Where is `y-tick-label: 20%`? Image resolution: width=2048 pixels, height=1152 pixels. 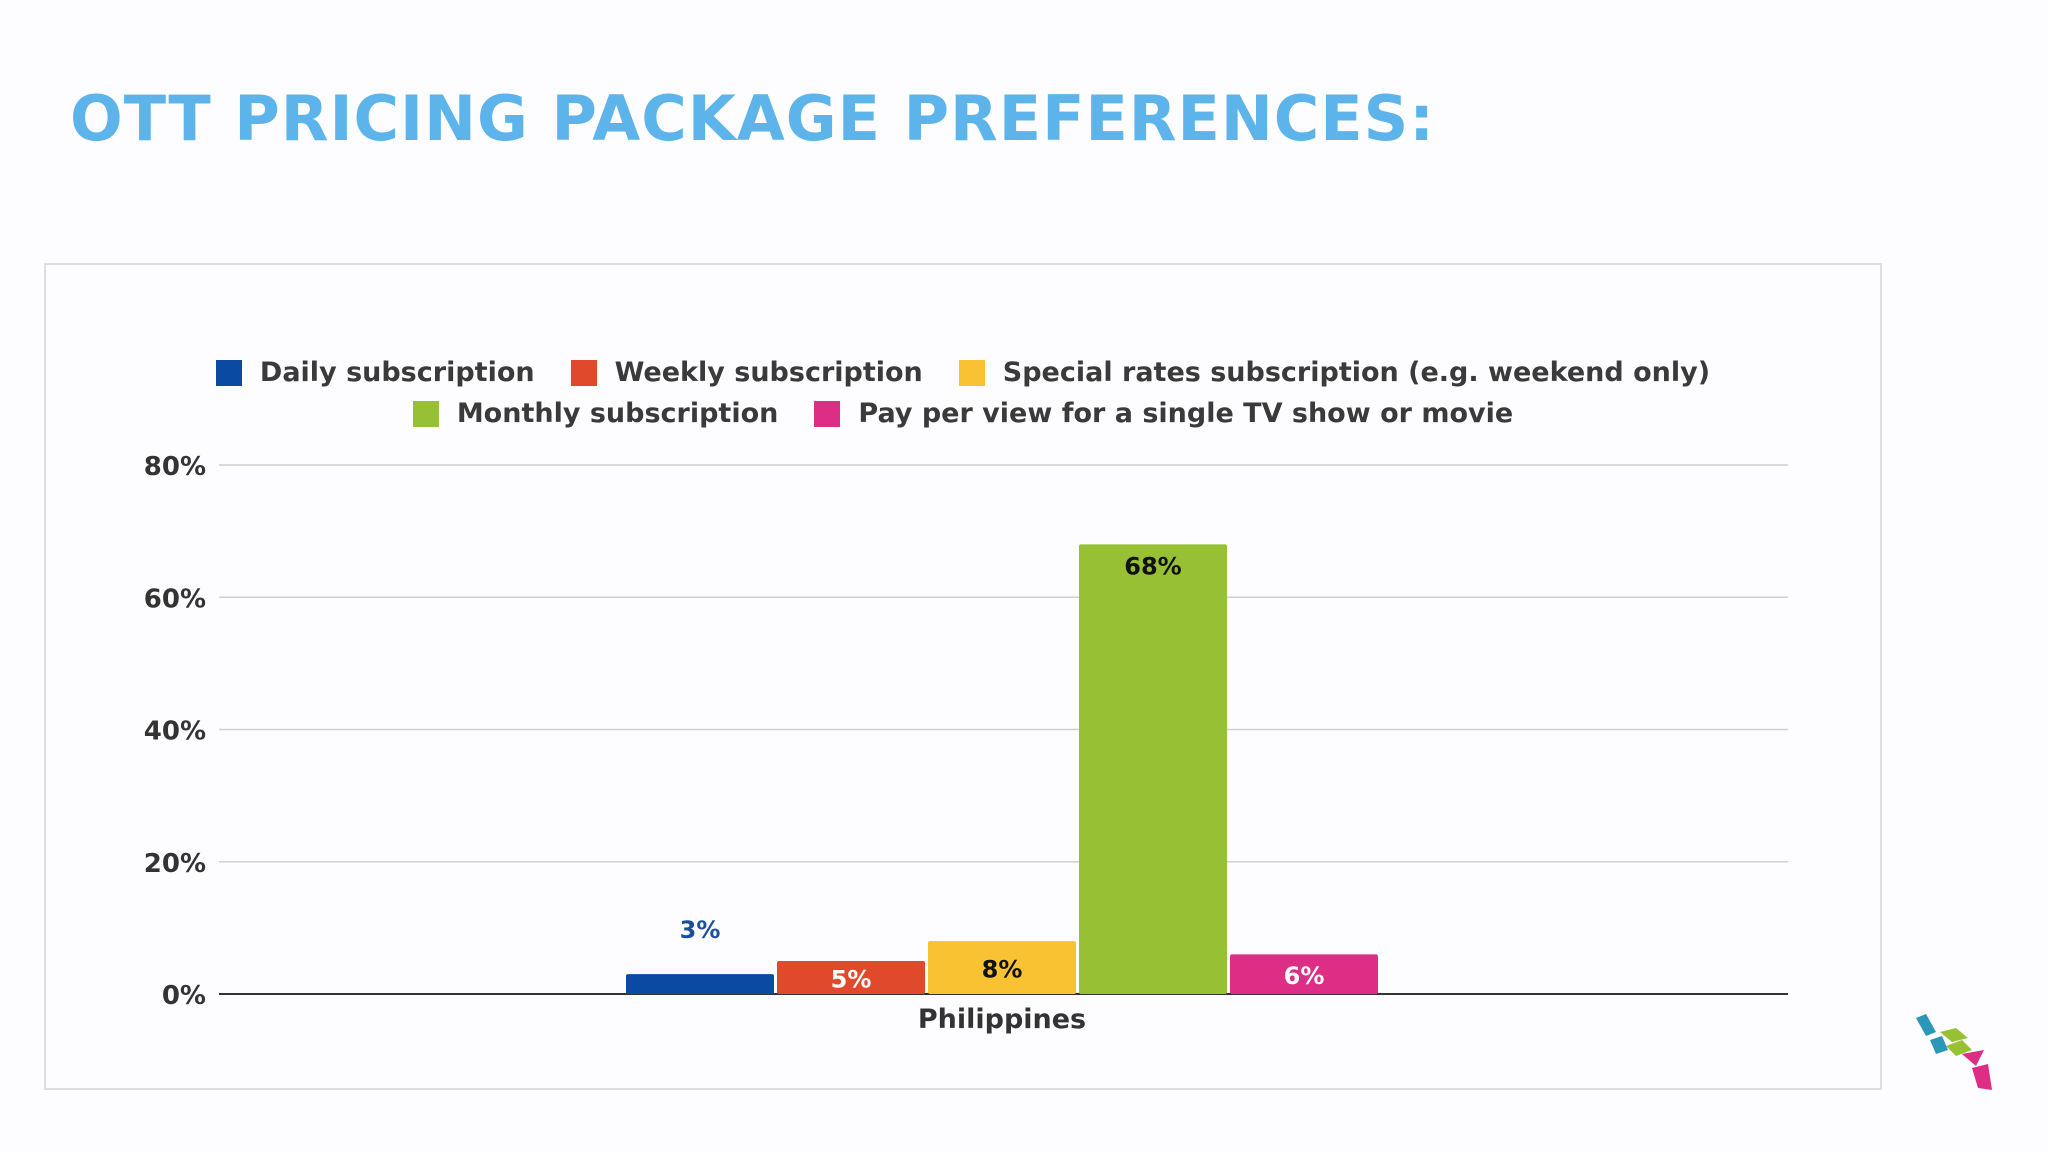 y-tick-label: 20% is located at coordinates (175, 864).